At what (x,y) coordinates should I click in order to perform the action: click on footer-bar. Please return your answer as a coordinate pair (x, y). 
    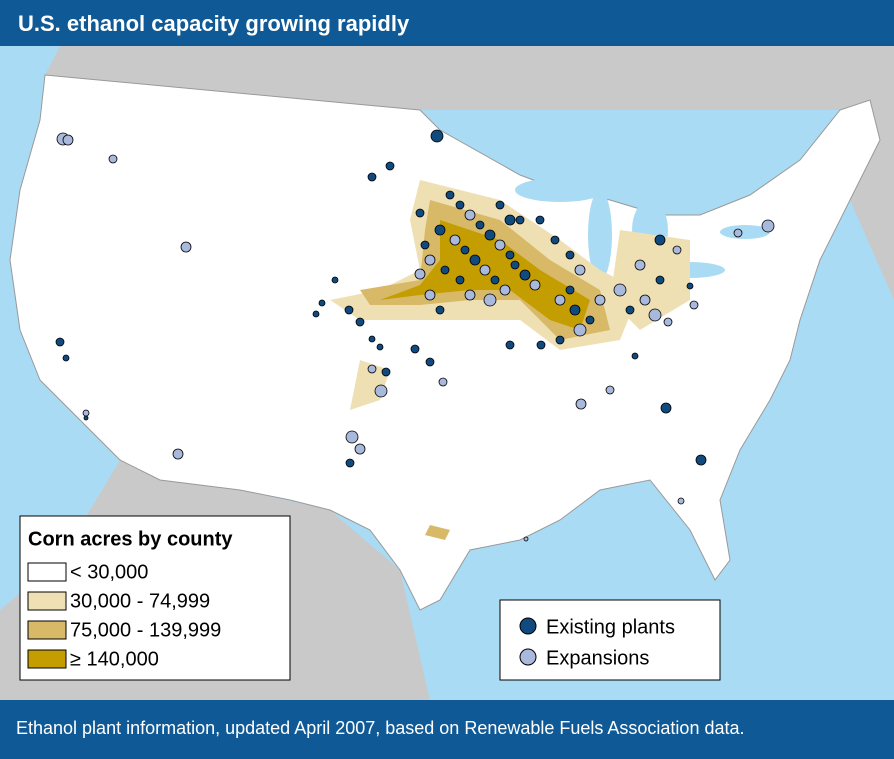
    Looking at the image, I should click on (447, 729).